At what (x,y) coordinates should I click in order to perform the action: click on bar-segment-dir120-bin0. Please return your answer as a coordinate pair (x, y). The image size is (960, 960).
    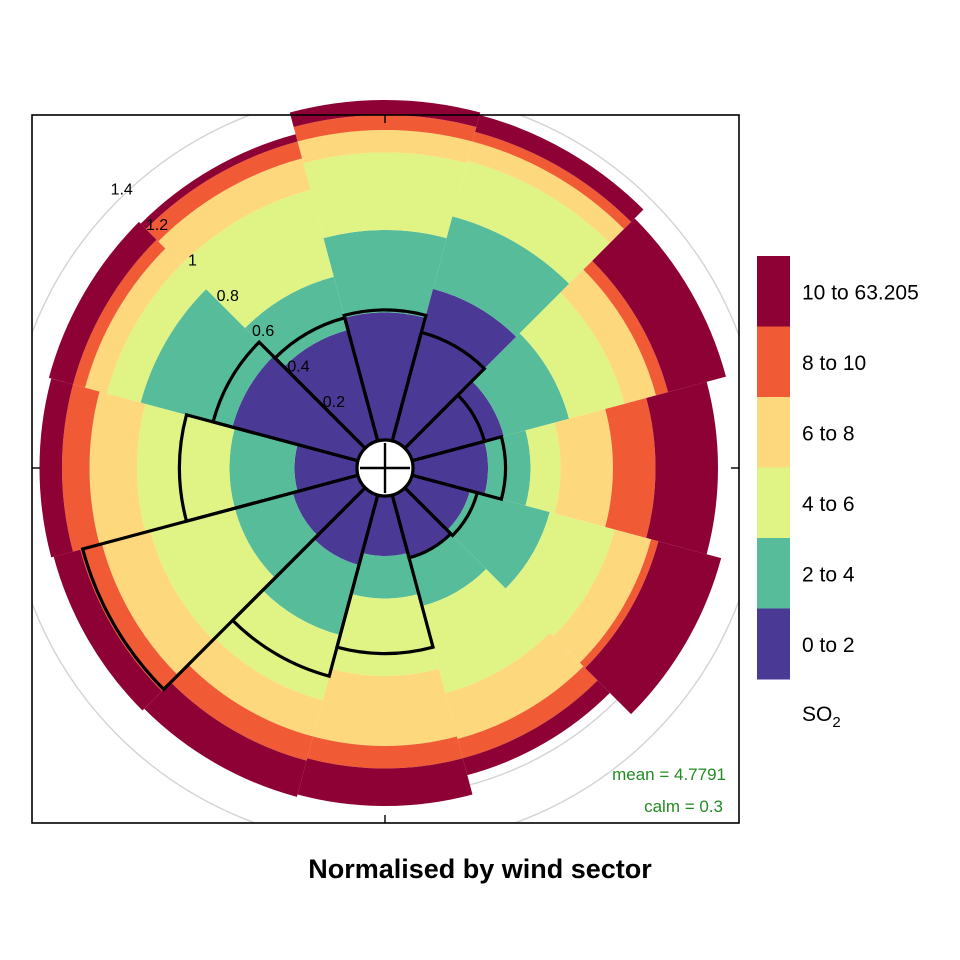
    Looking at the image, I should click on (437, 503).